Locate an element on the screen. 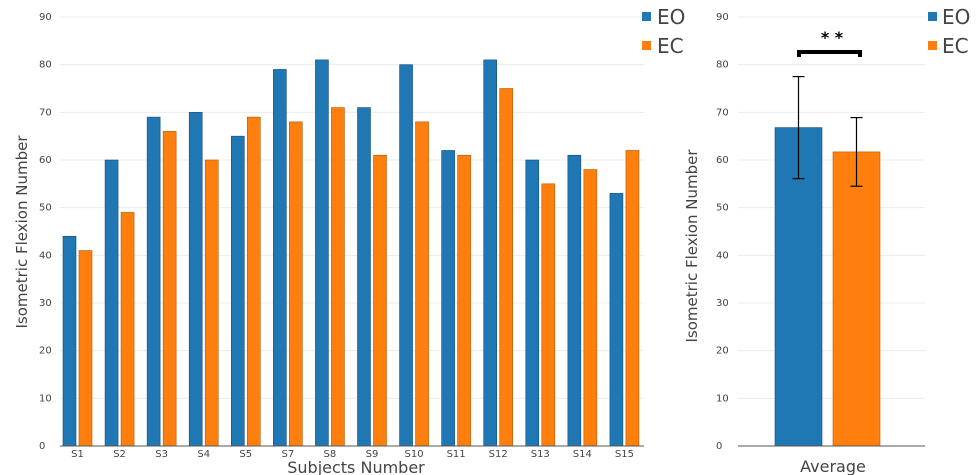  right-y-tick-label: 40 is located at coordinates (722, 255).